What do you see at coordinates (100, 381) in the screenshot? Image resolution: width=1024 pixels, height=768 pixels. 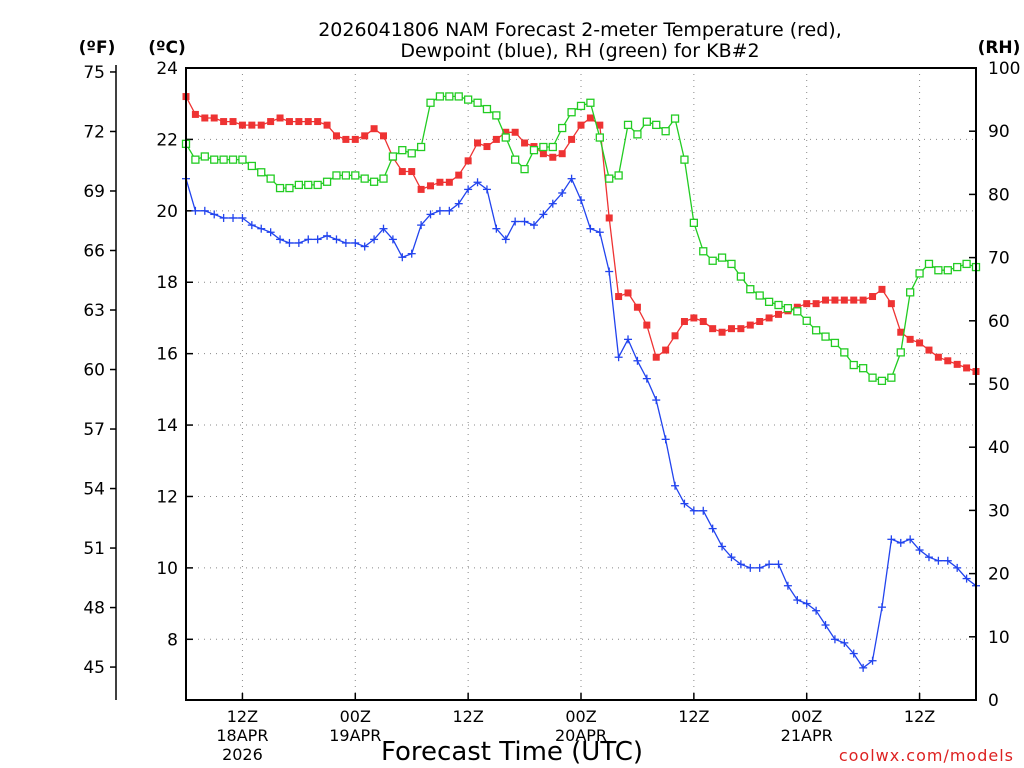 I see `fahrenheit-axis: 75 72 69 66 63 60 57 54 51 48 45` at bounding box center [100, 381].